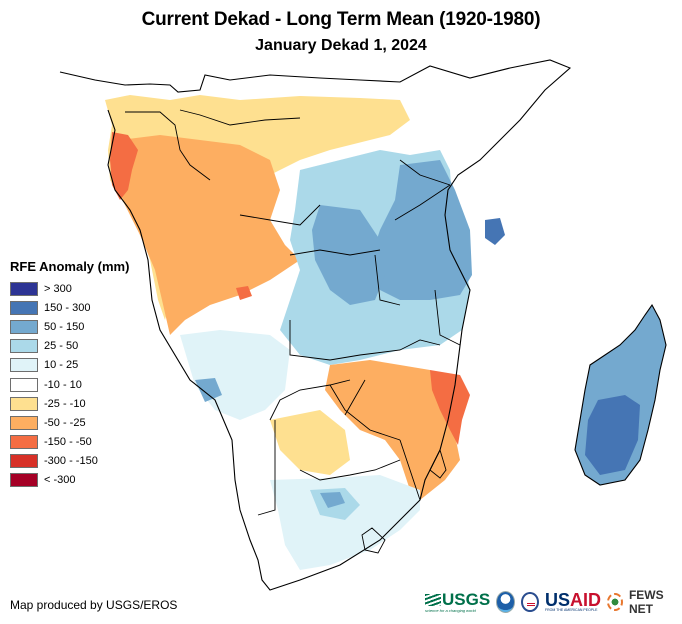  Describe the element at coordinates (495, 231) in the screenshot. I see `anomaly-zone-tanzania-dark` at that location.